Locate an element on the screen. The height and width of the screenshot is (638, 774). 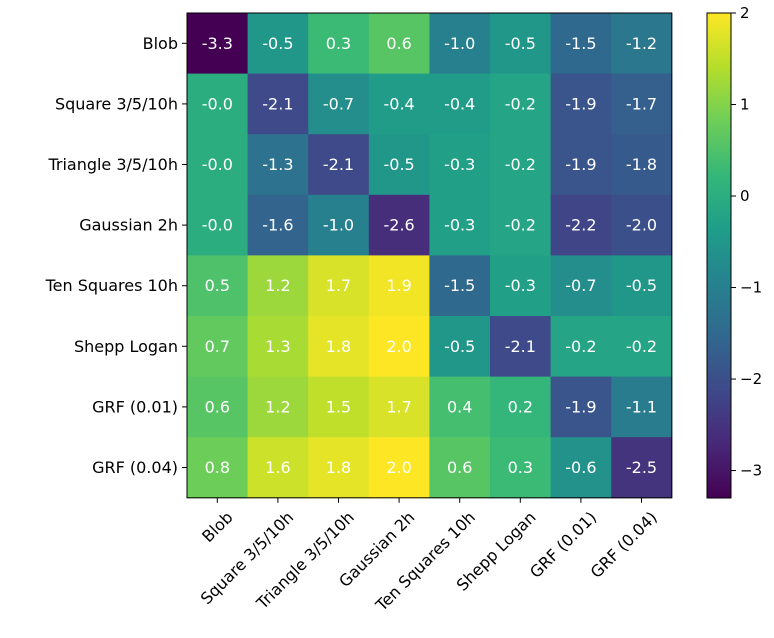
cell-value-label: -2.5 is located at coordinates (641, 467).